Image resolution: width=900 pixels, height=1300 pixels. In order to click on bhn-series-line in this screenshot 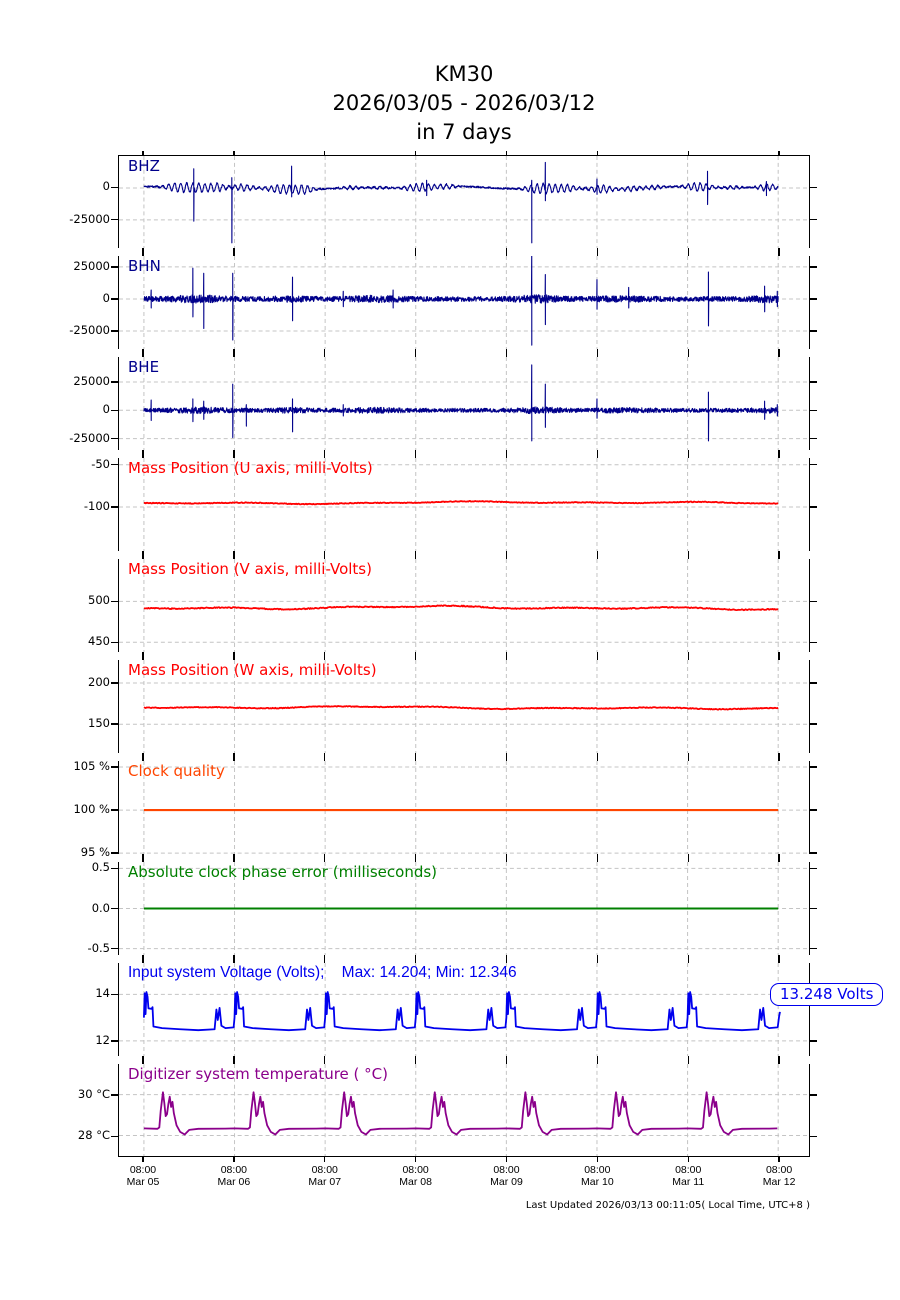, I will do `click(461, 301)`.